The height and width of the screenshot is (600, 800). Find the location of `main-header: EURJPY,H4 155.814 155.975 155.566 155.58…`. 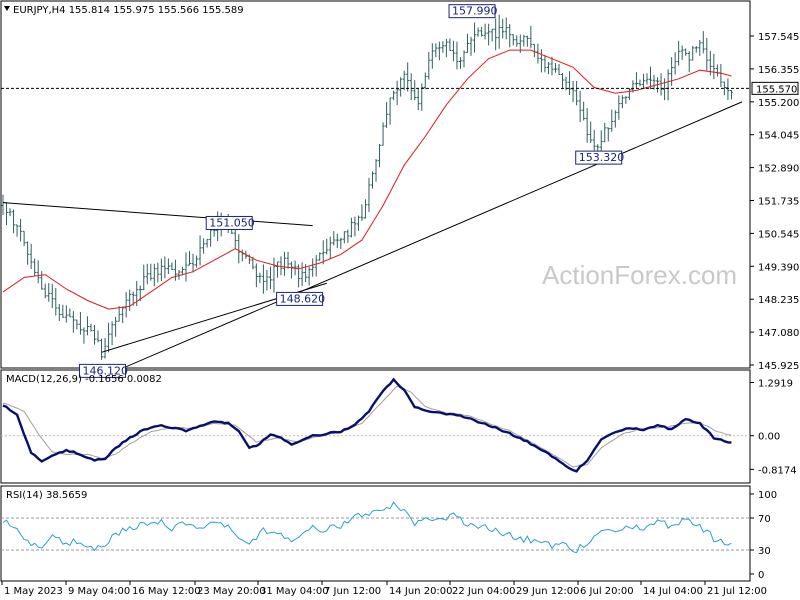

main-header: EURJPY,H4 155.814 155.975 155.566 155.58… is located at coordinates (124, 10).